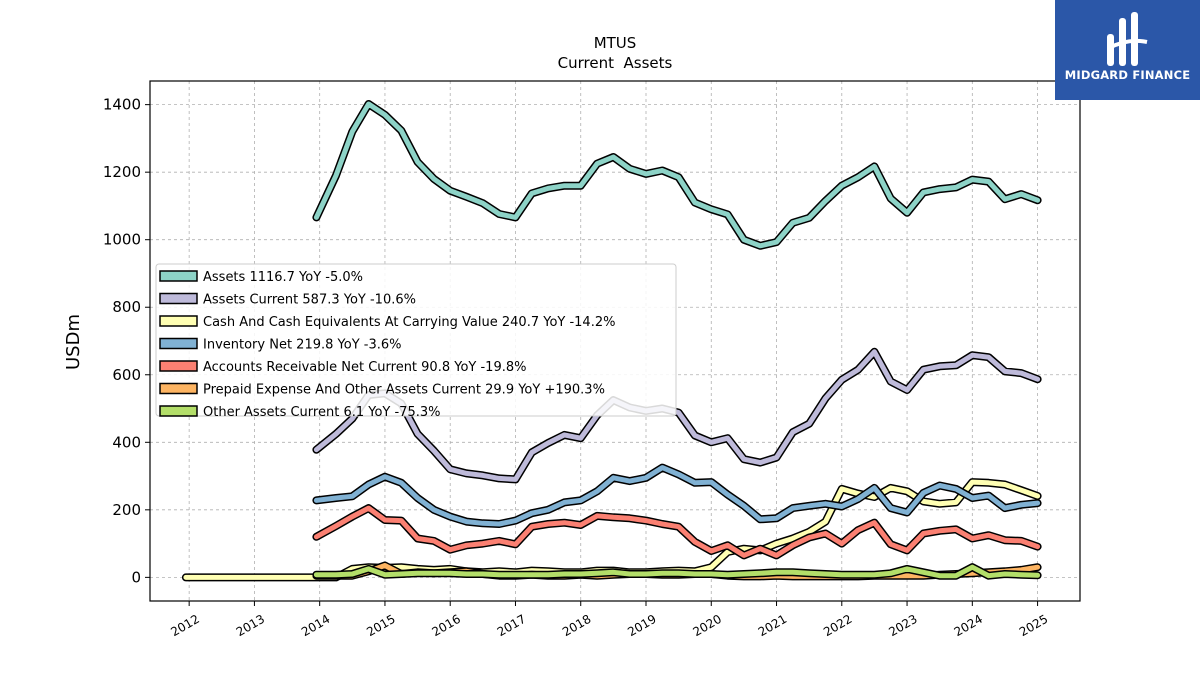  I want to click on y-tick-label: 200, so click(126, 510).